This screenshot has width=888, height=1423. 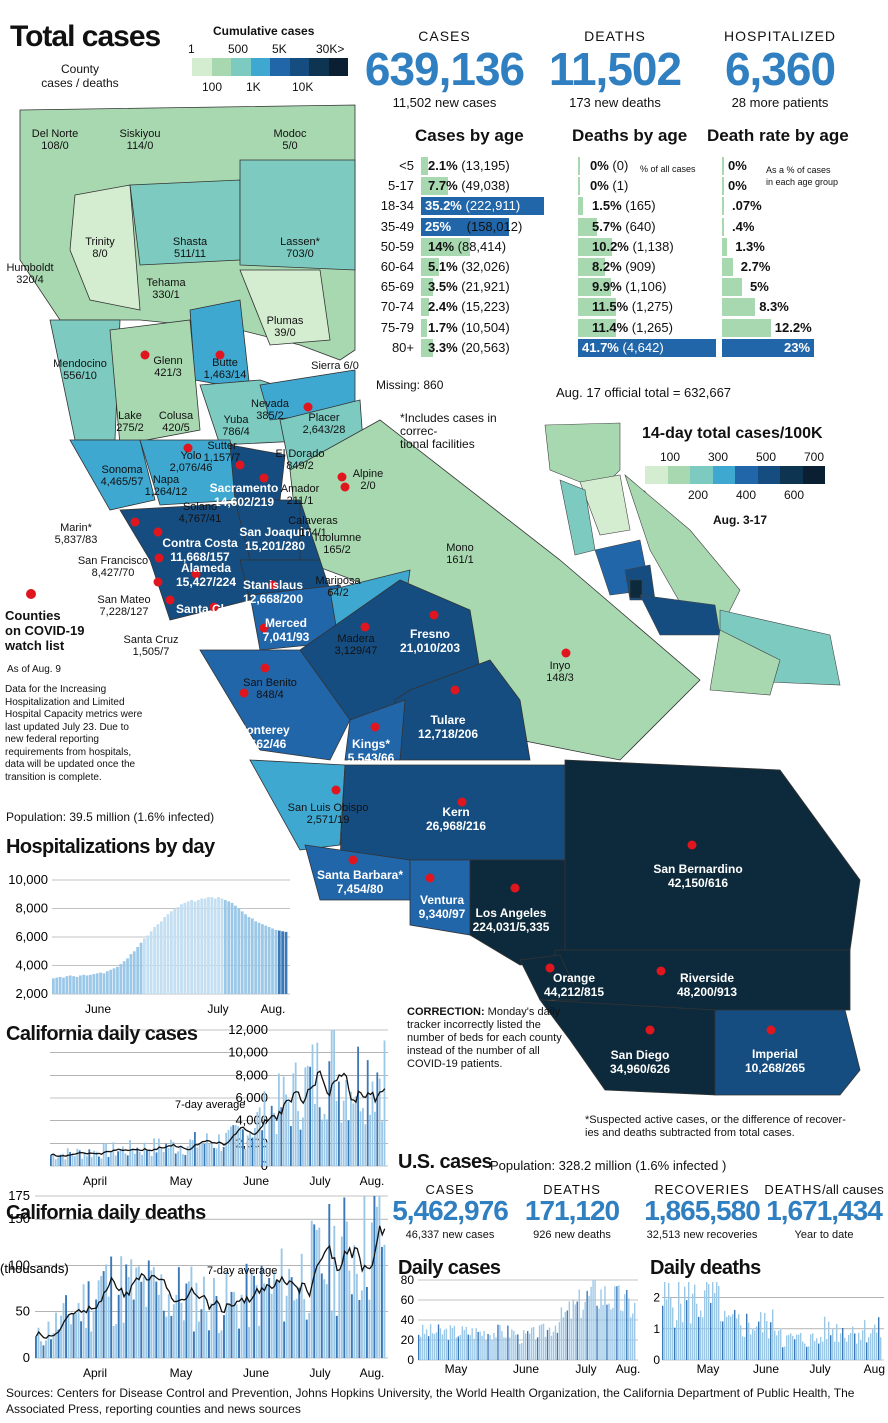 What do you see at coordinates (225, 363) in the screenshot?
I see `county-name: Butte` at bounding box center [225, 363].